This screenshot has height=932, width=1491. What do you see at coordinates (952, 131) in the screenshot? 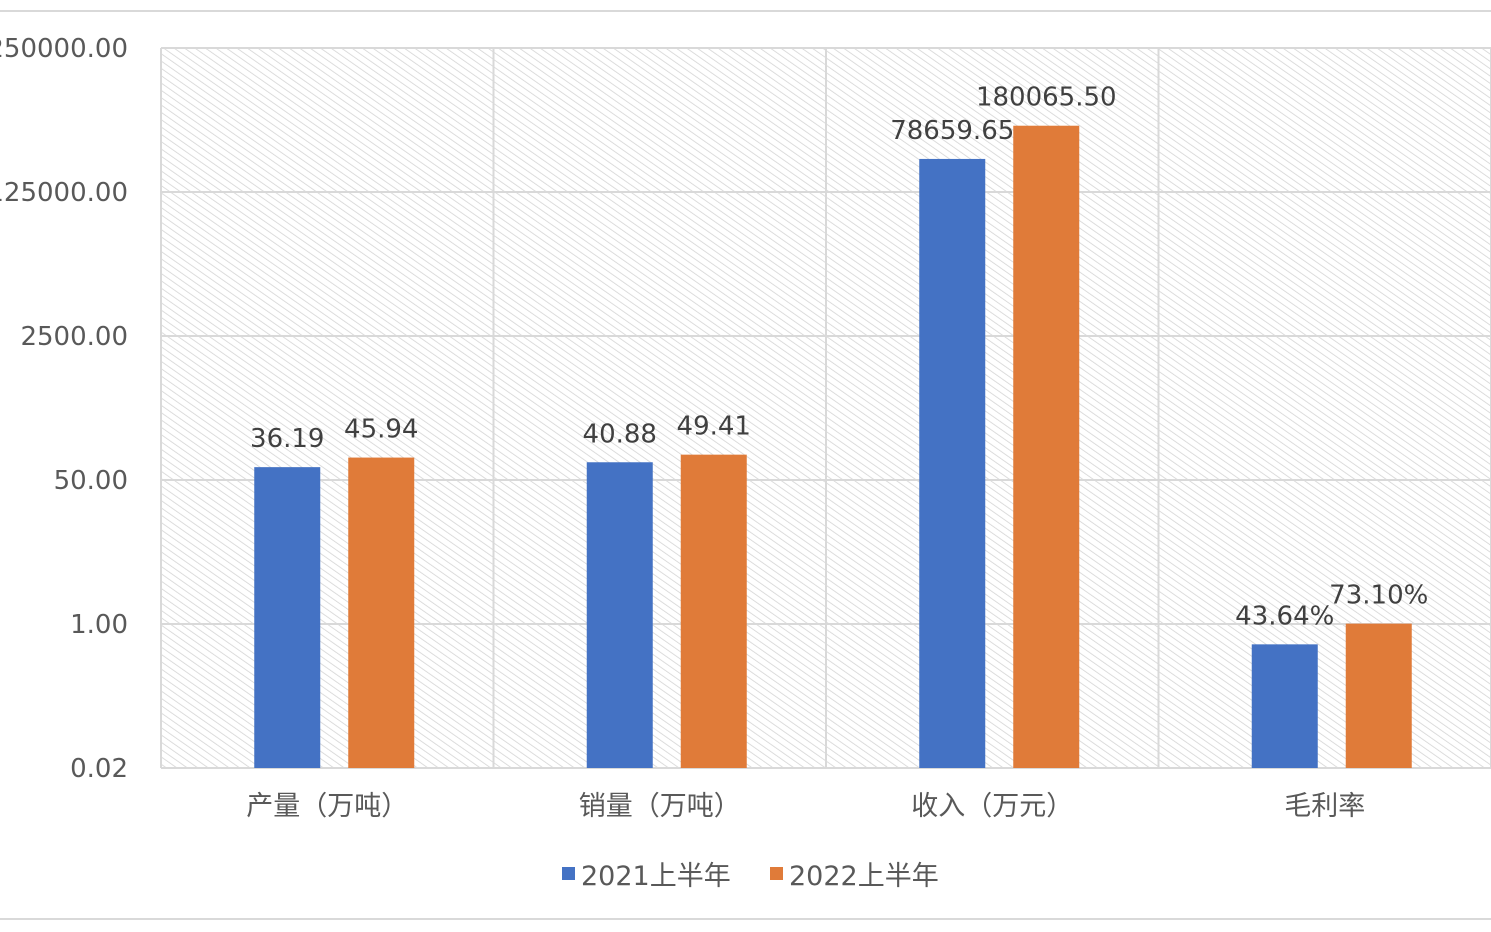
I see `data-label: 78659.65` at bounding box center [952, 131].